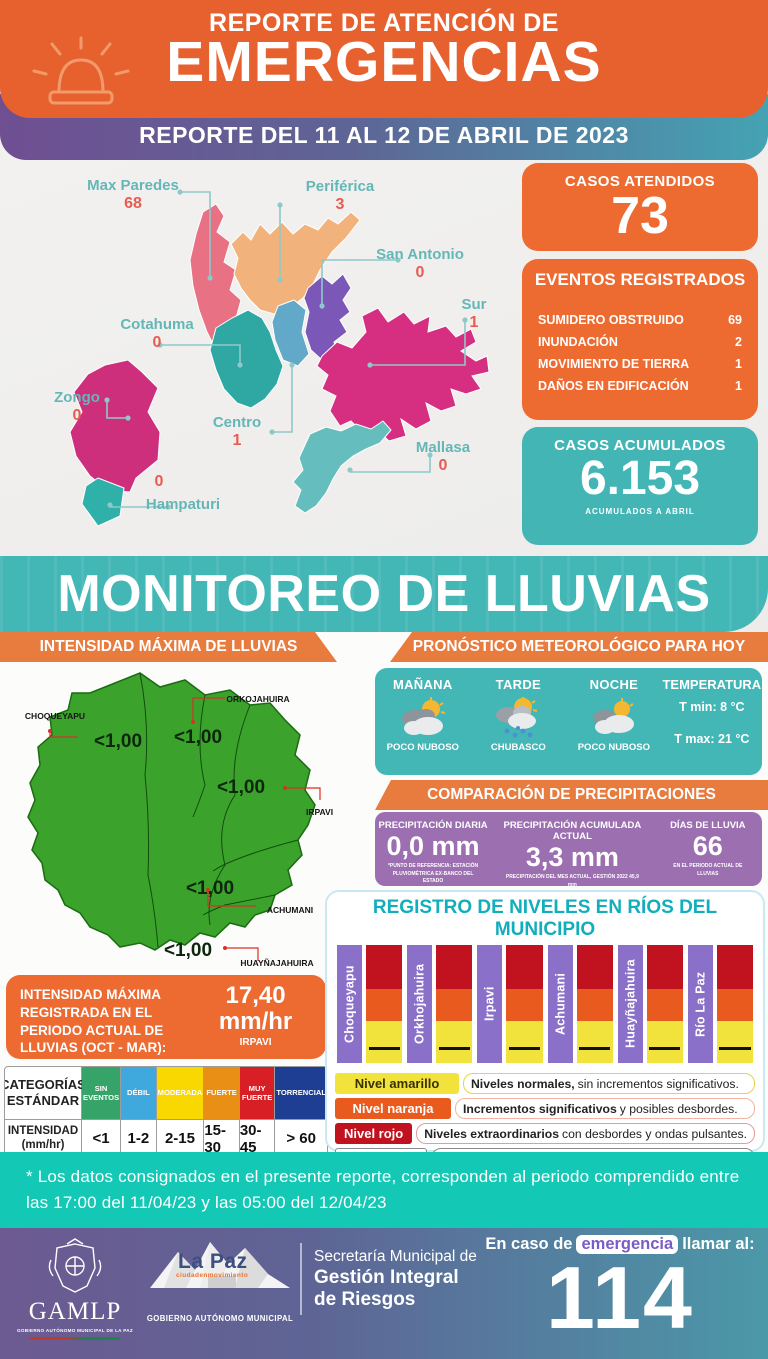 The image size is (768, 1359). I want to click on district-connector-lines, so click(286, 349).